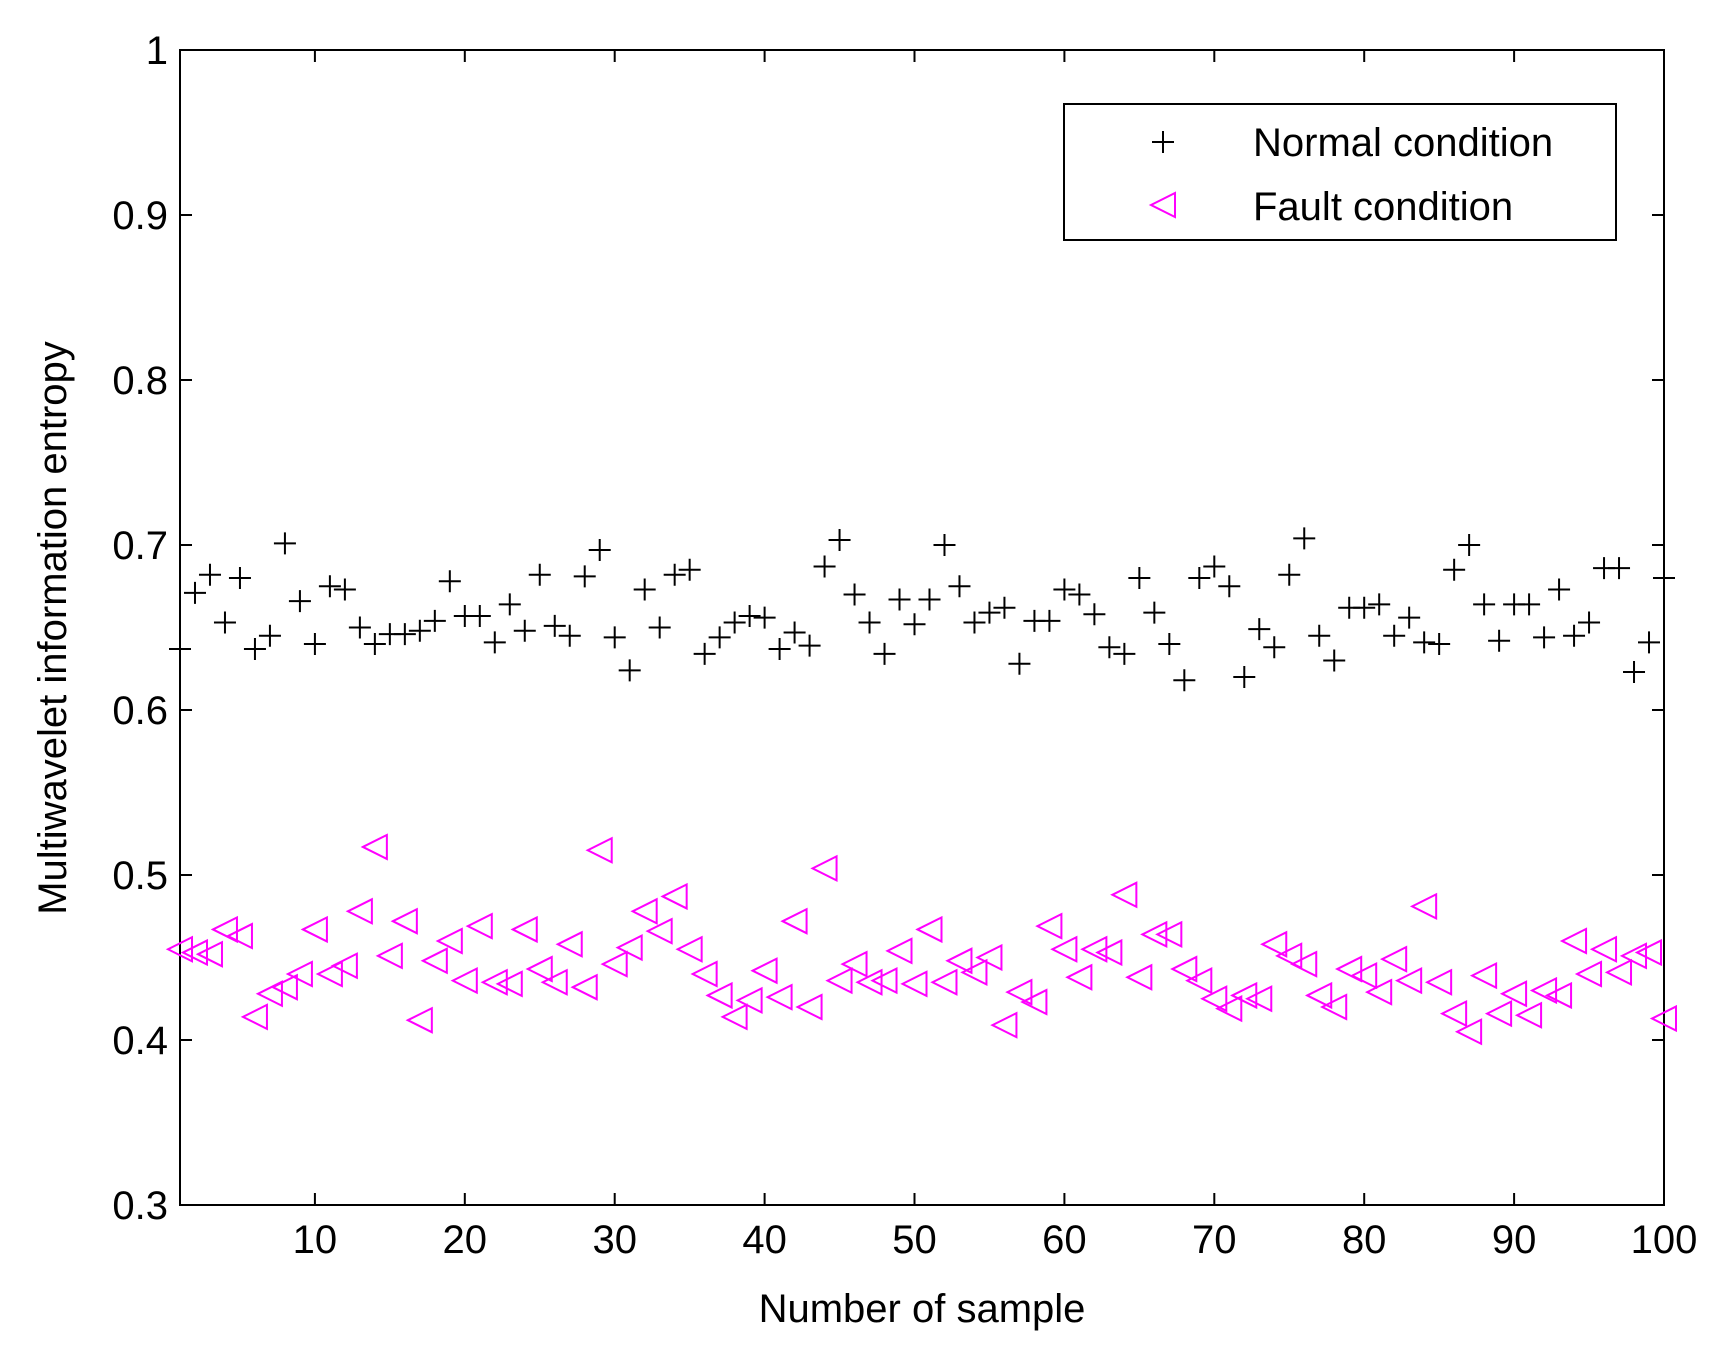  Describe the element at coordinates (140, 1206) in the screenshot. I see `y-tick-label: 0.3` at that location.